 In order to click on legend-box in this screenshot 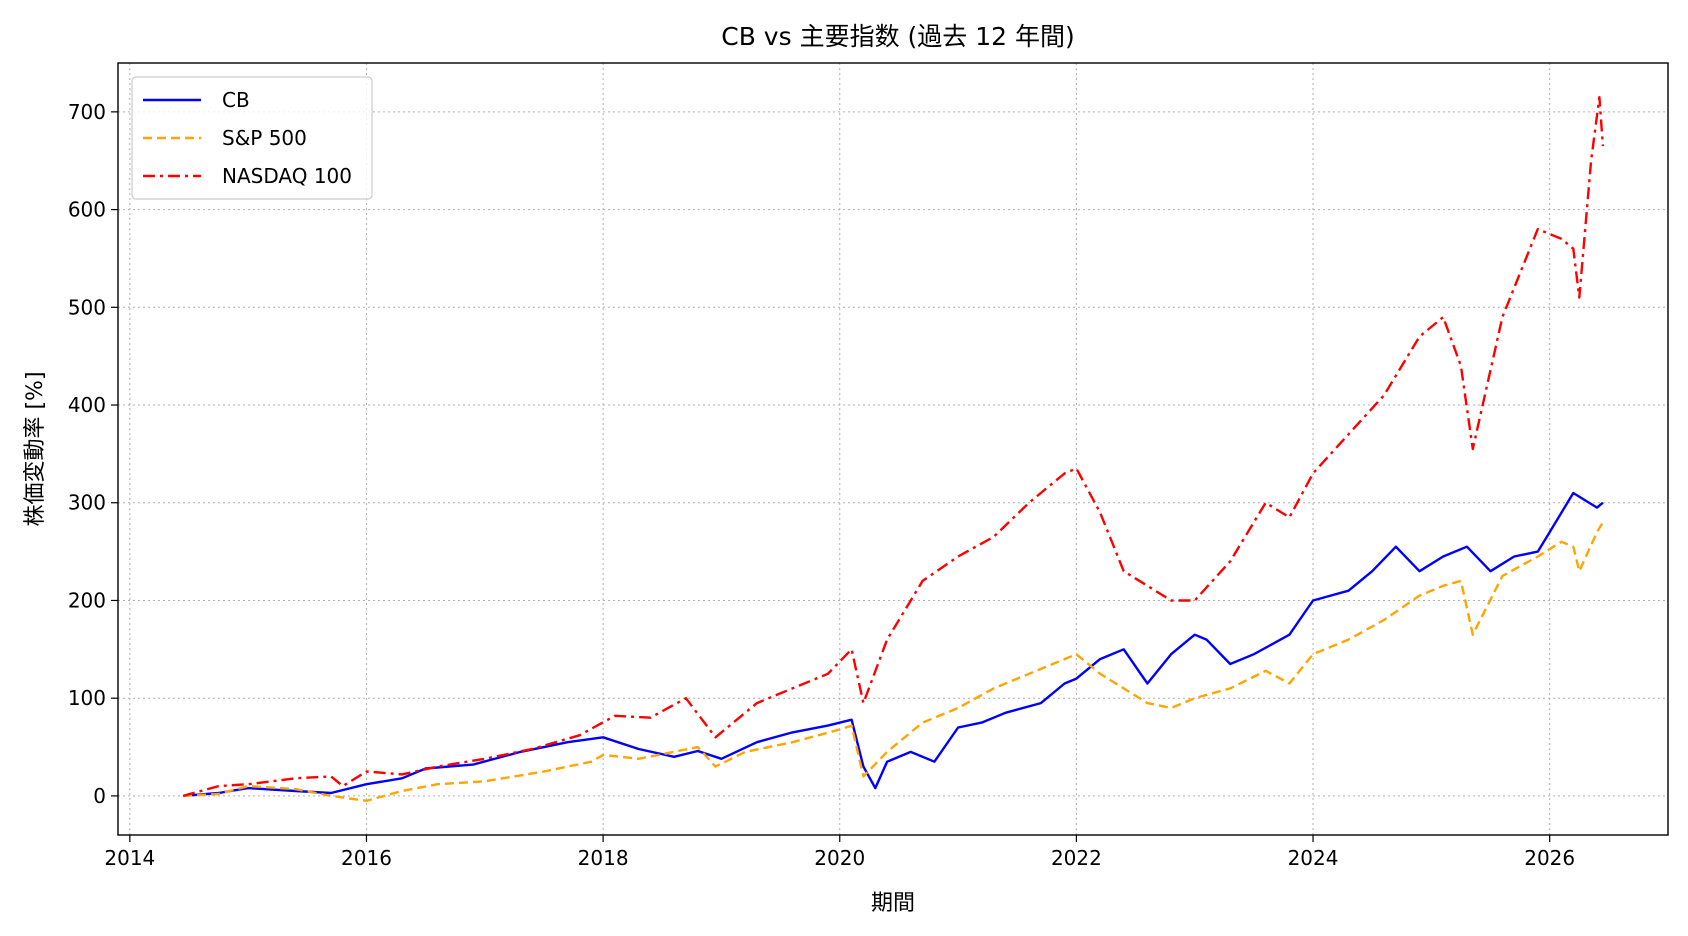, I will do `click(252, 138)`.